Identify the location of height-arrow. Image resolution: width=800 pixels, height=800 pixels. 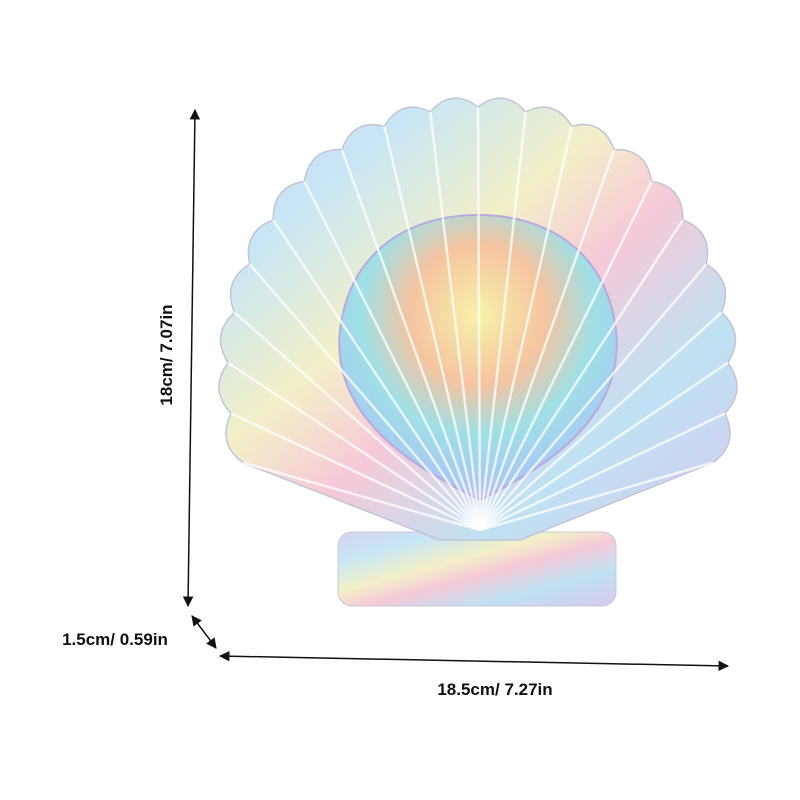
(191, 358).